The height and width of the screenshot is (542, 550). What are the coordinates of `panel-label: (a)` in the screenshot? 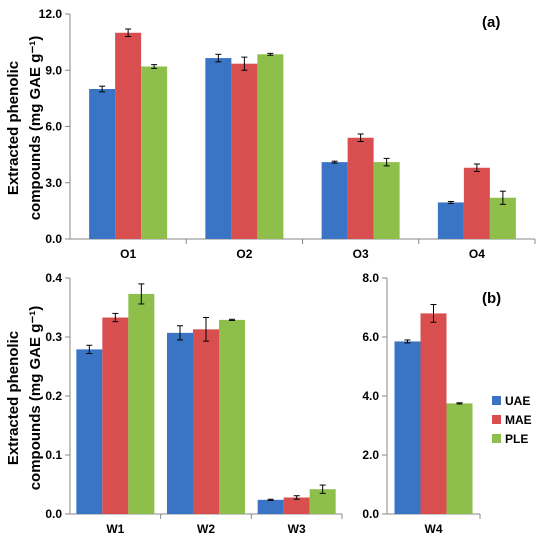 It's located at (491, 22).